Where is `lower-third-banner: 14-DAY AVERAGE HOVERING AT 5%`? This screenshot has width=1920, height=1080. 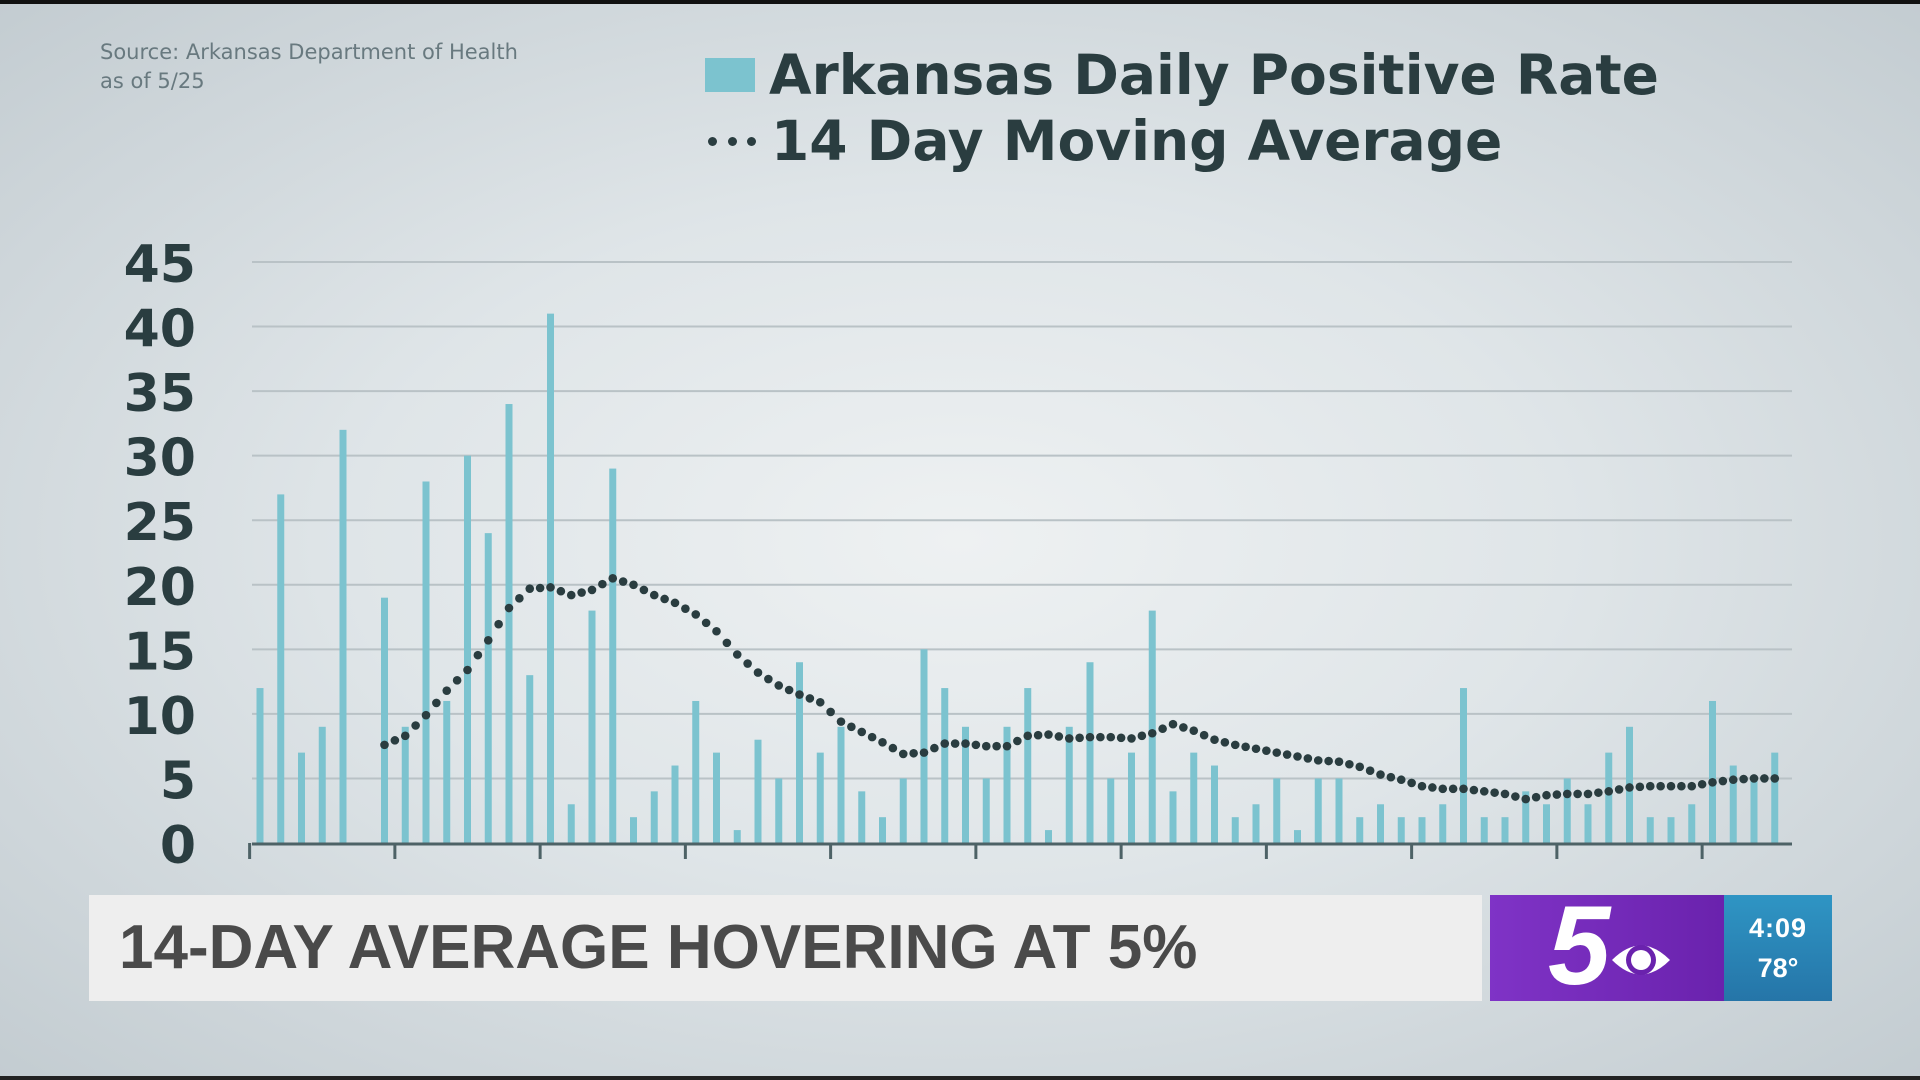
lower-third-banner: 14-DAY AVERAGE HOVERING AT 5% is located at coordinates (785, 948).